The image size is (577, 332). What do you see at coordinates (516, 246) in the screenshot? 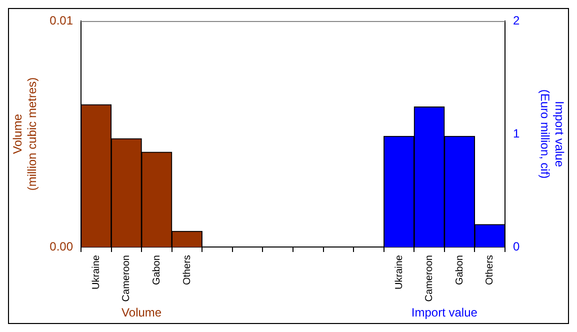
I see `y2-tick-label: 0` at bounding box center [516, 246].